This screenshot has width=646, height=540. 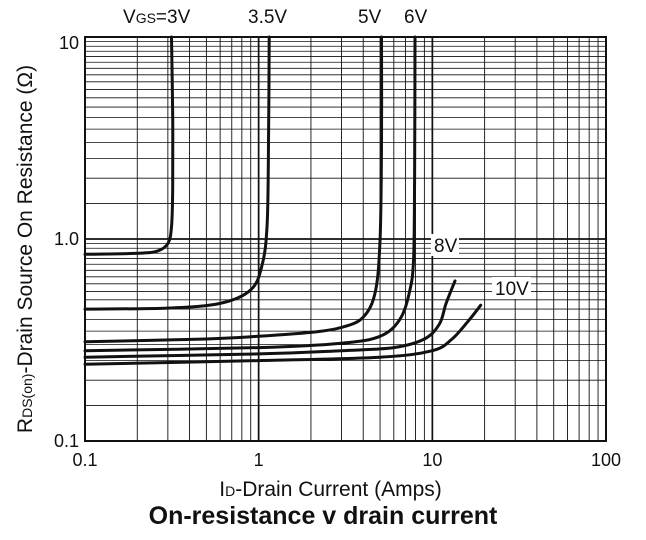 What do you see at coordinates (84, 460) in the screenshot?
I see `x-tick-label: 0.1` at bounding box center [84, 460].